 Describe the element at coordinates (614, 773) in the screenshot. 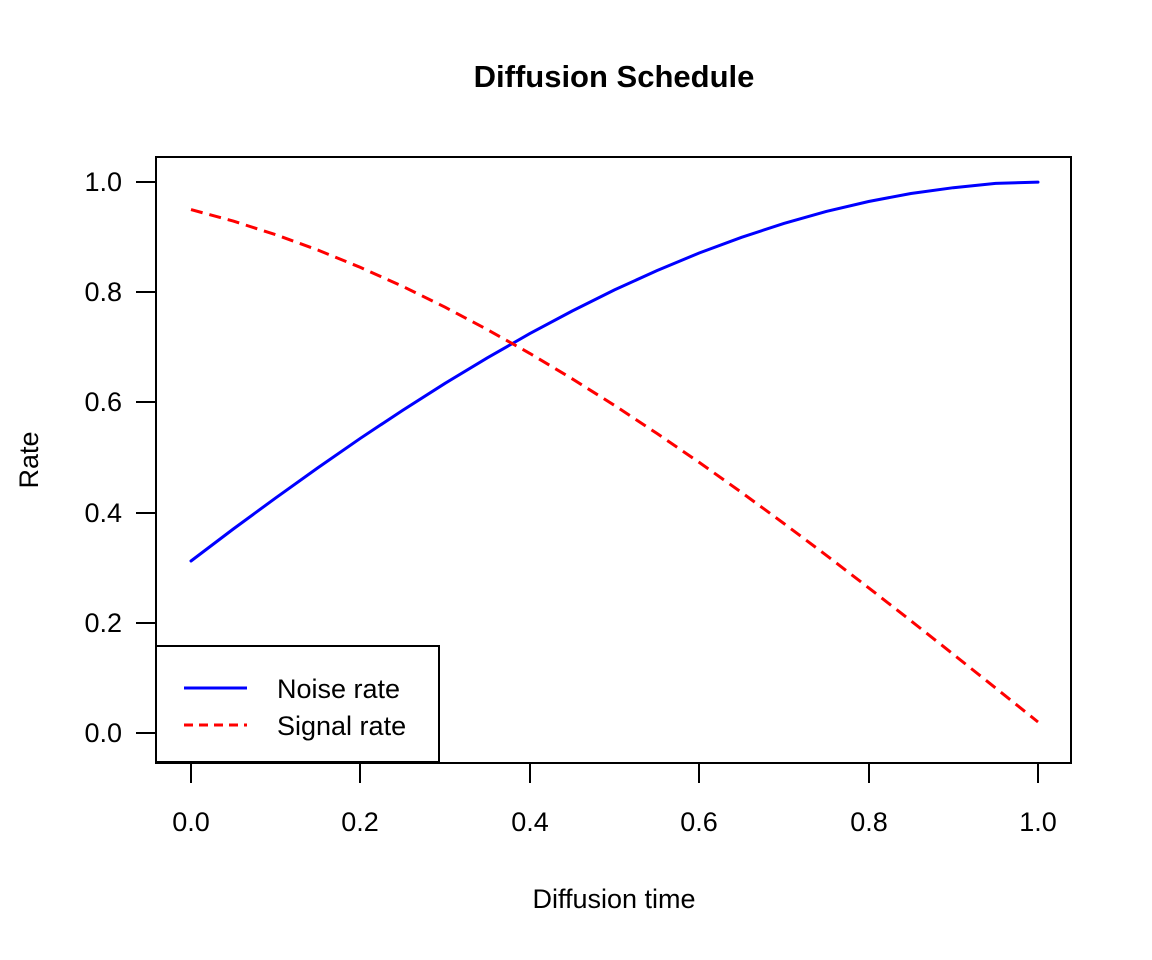

I see `x-axis-ticks` at that location.